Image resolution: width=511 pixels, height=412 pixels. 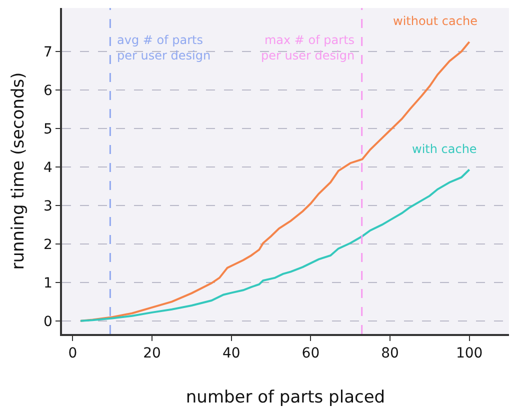 What do you see at coordinates (48, 244) in the screenshot?
I see `y-tick-label: 2` at bounding box center [48, 244].